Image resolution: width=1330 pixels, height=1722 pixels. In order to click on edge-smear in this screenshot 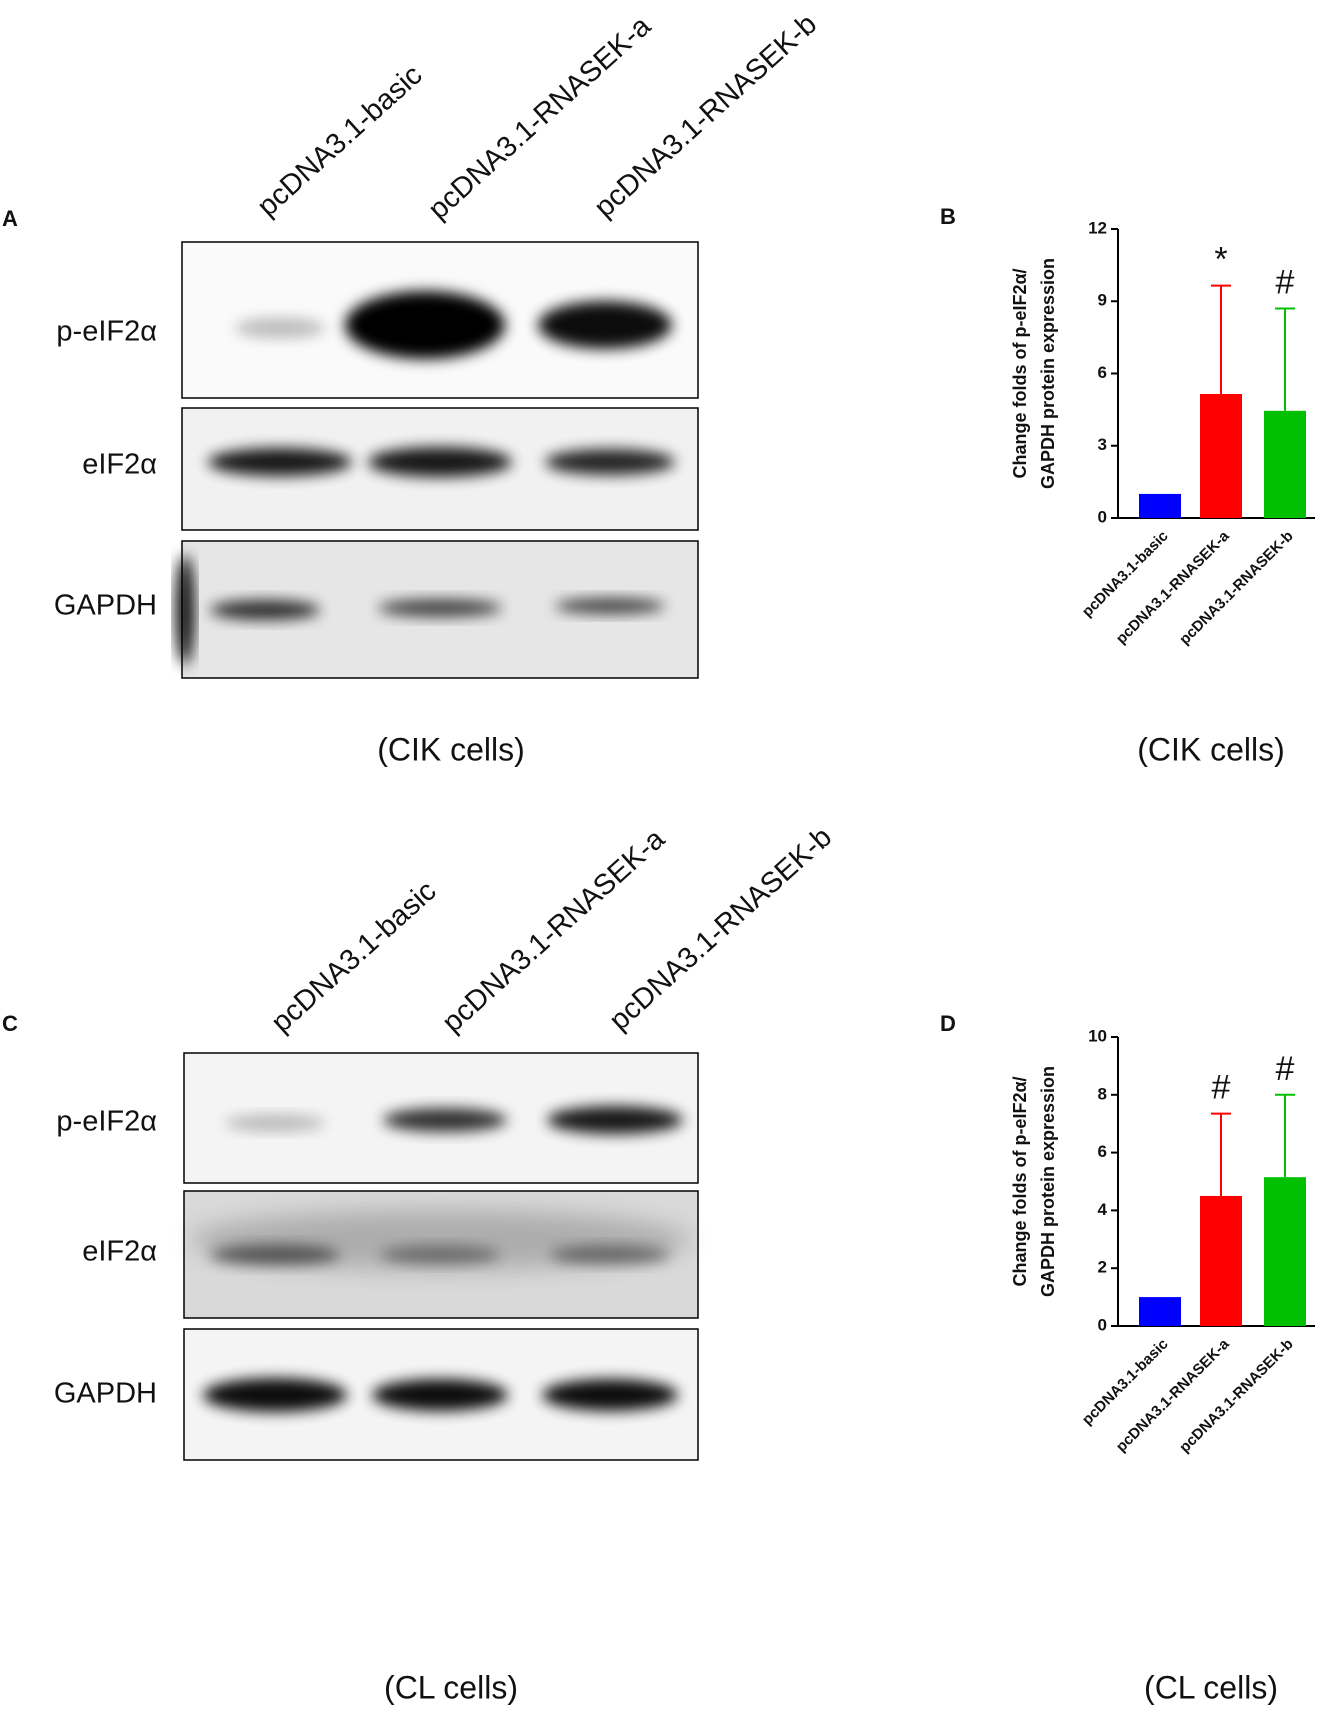, I will do `click(185, 610)`.